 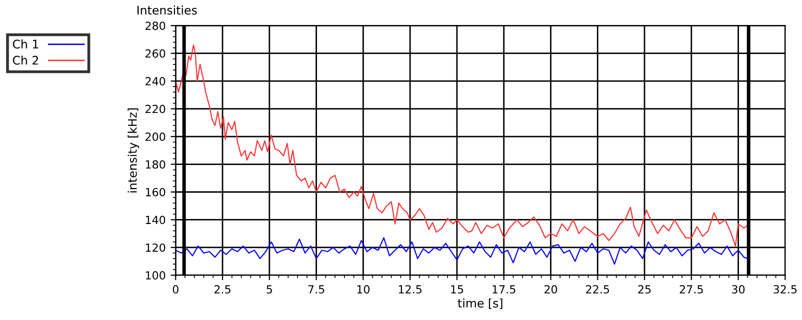 I want to click on x-tick-label: 25, so click(x=644, y=289).